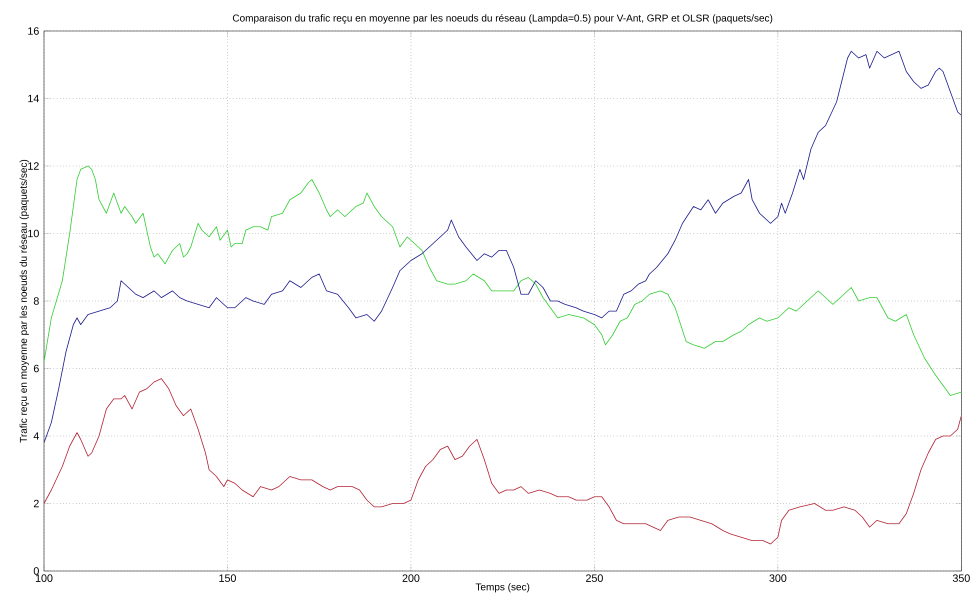 The width and height of the screenshot is (977, 607). Describe the element at coordinates (33, 166) in the screenshot. I see `y-tick-label: 12` at that location.